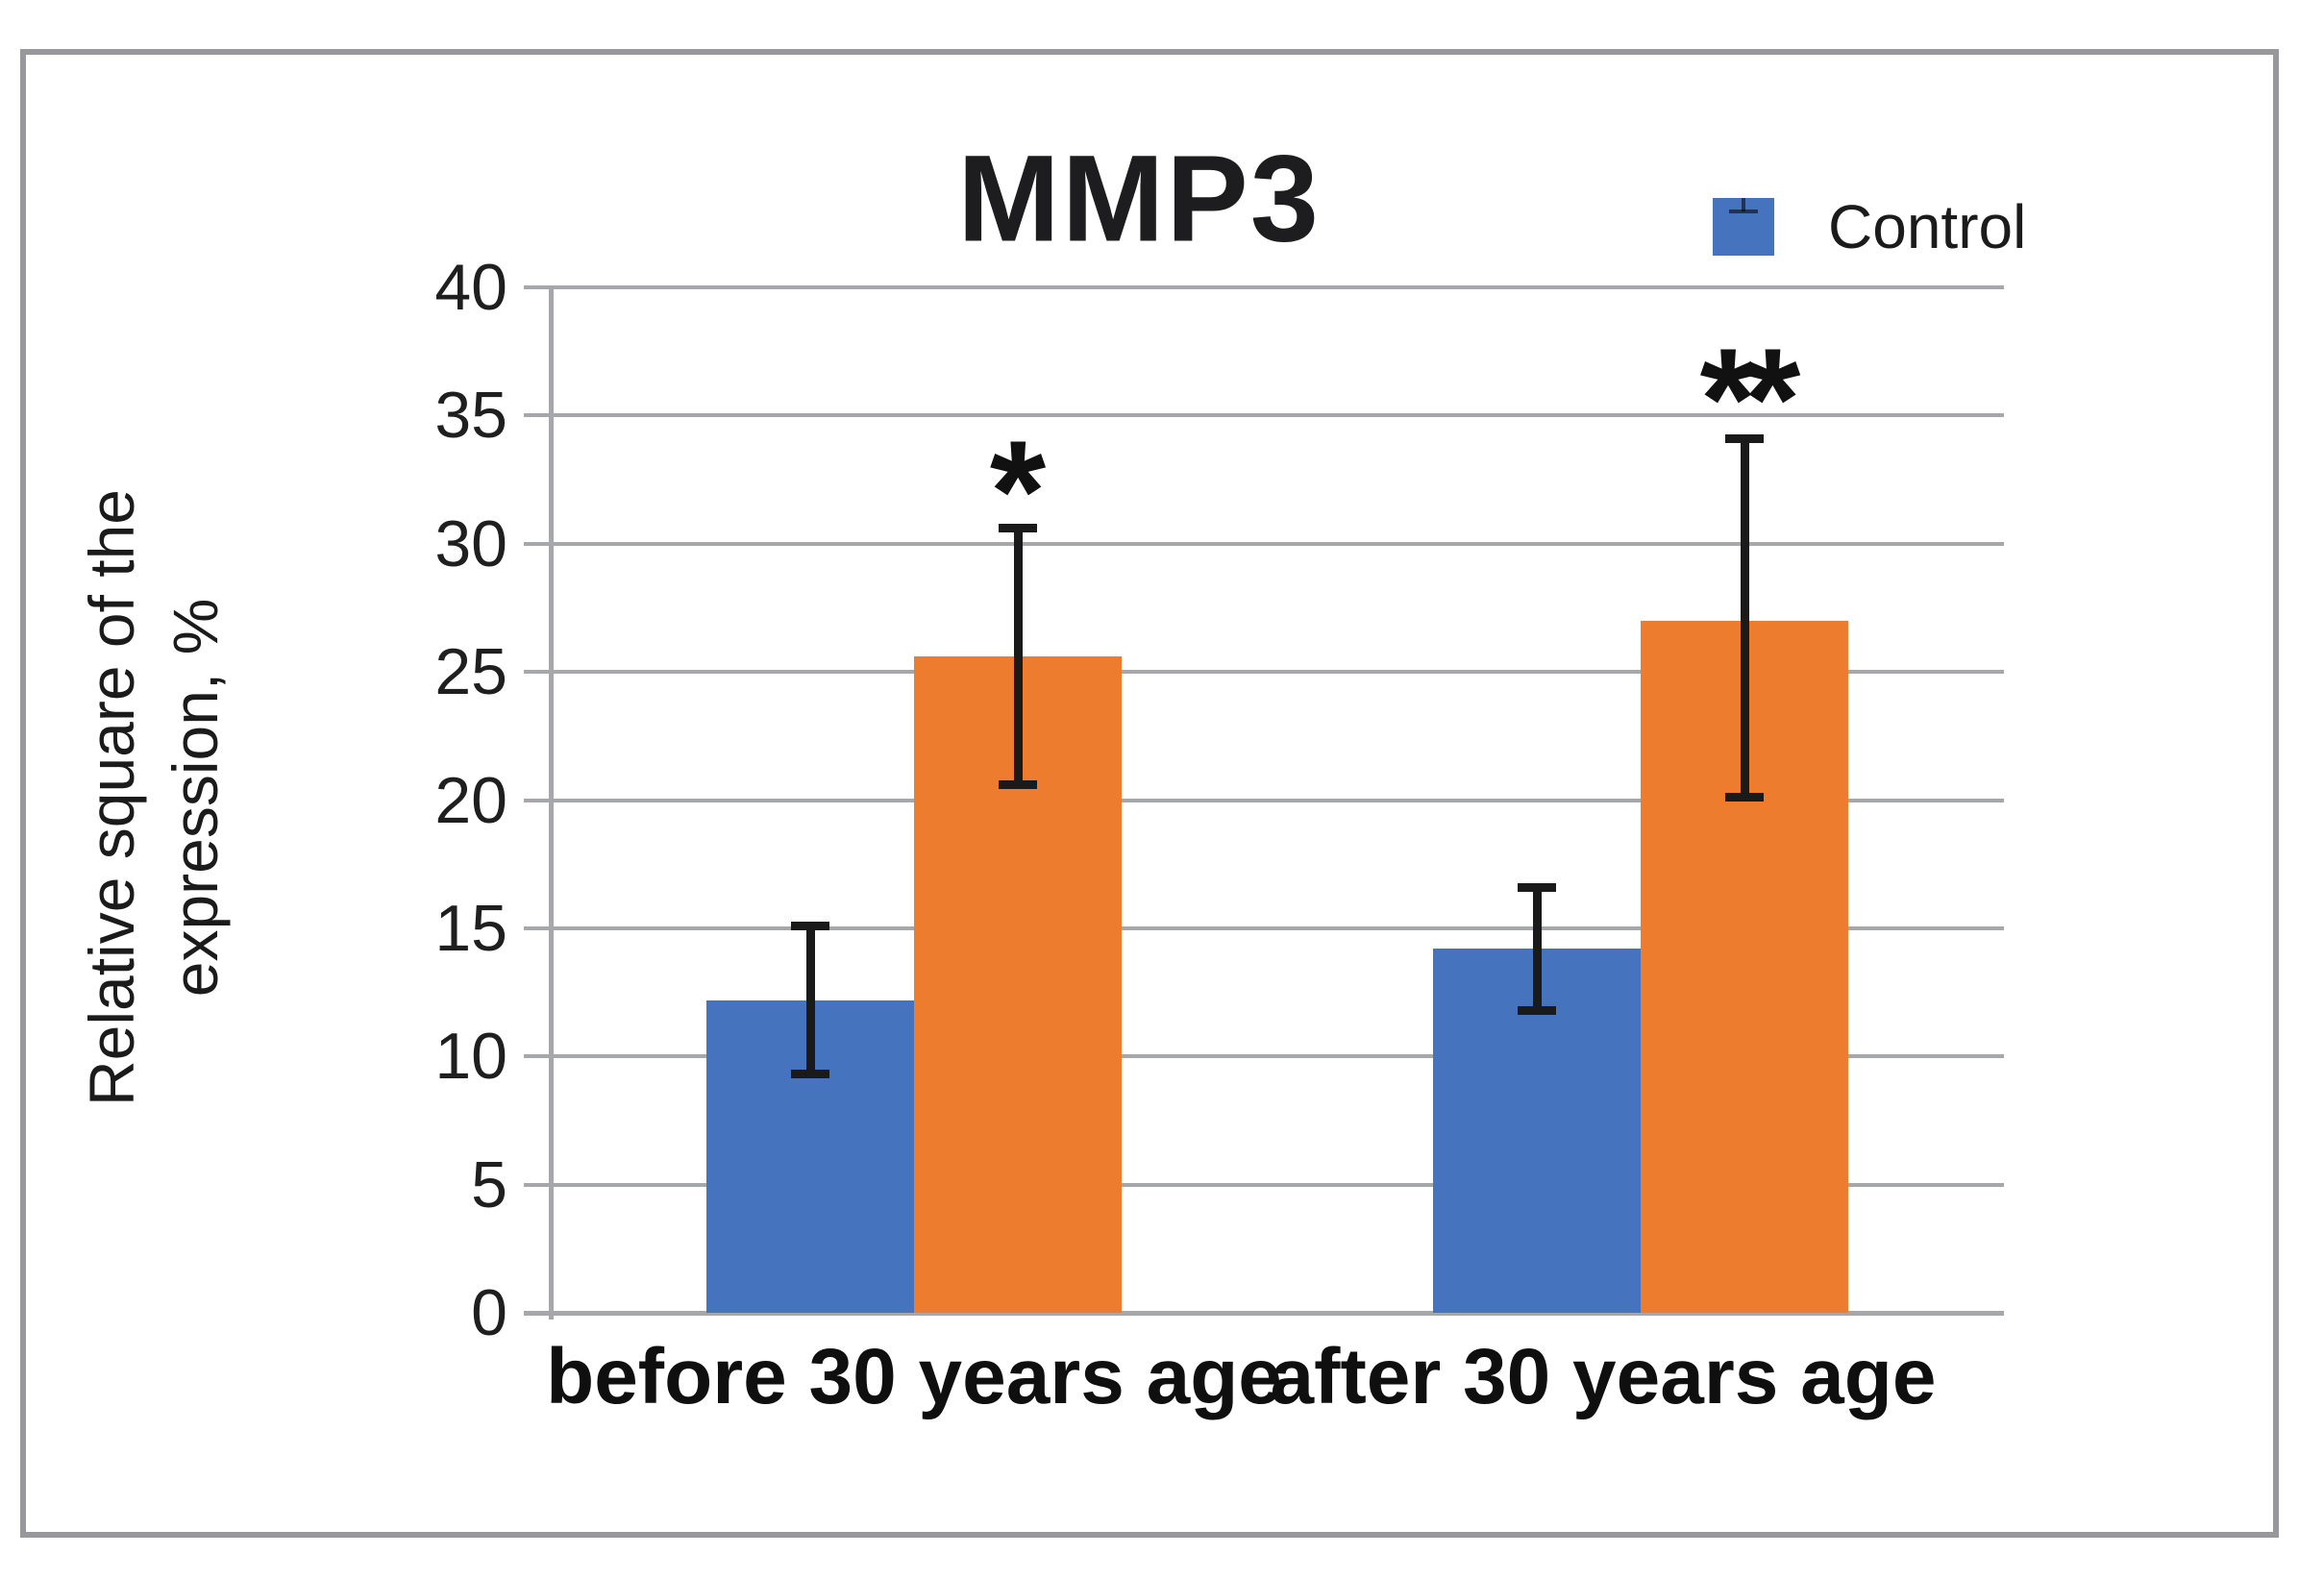 The width and height of the screenshot is (2324, 1579). I want to click on x-axis-line, so click(1264, 1314).